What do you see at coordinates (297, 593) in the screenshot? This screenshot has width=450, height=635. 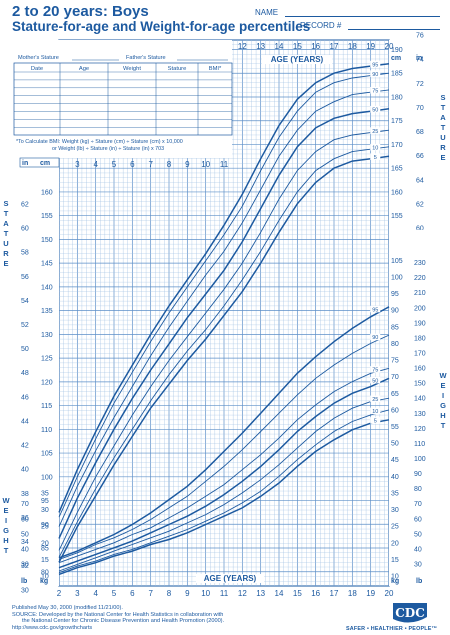 I see `age-tick-bottom: 15` at bounding box center [297, 593].